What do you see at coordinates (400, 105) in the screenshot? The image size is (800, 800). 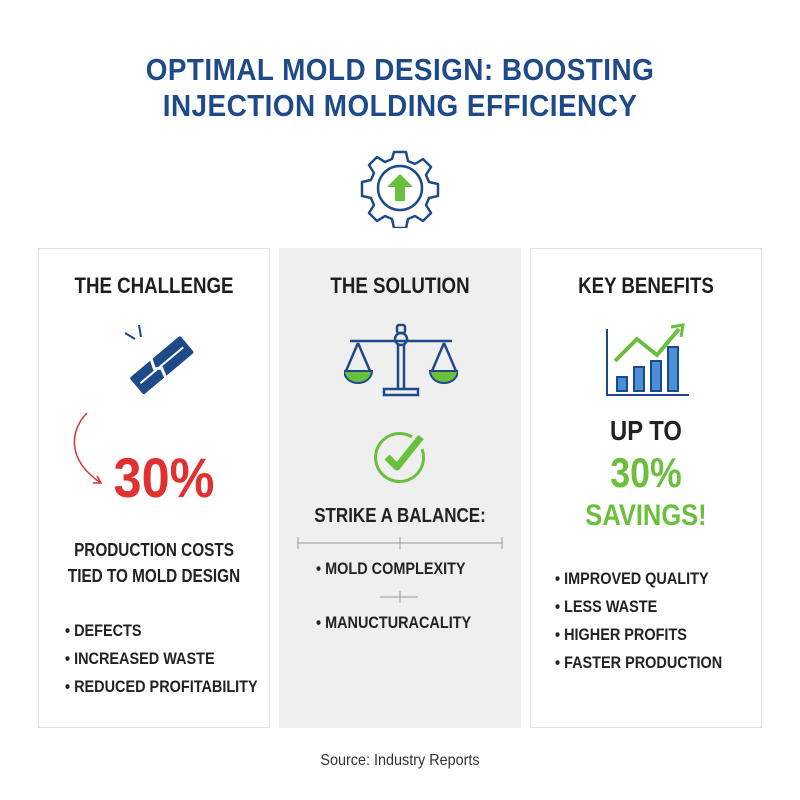 I see `title-line-2: INJECTION MOLDING EFFICIENCY` at bounding box center [400, 105].